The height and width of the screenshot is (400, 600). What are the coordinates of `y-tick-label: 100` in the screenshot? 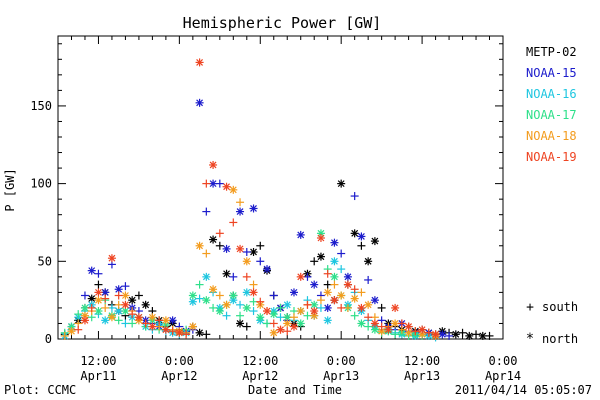 It's located at (41, 184).